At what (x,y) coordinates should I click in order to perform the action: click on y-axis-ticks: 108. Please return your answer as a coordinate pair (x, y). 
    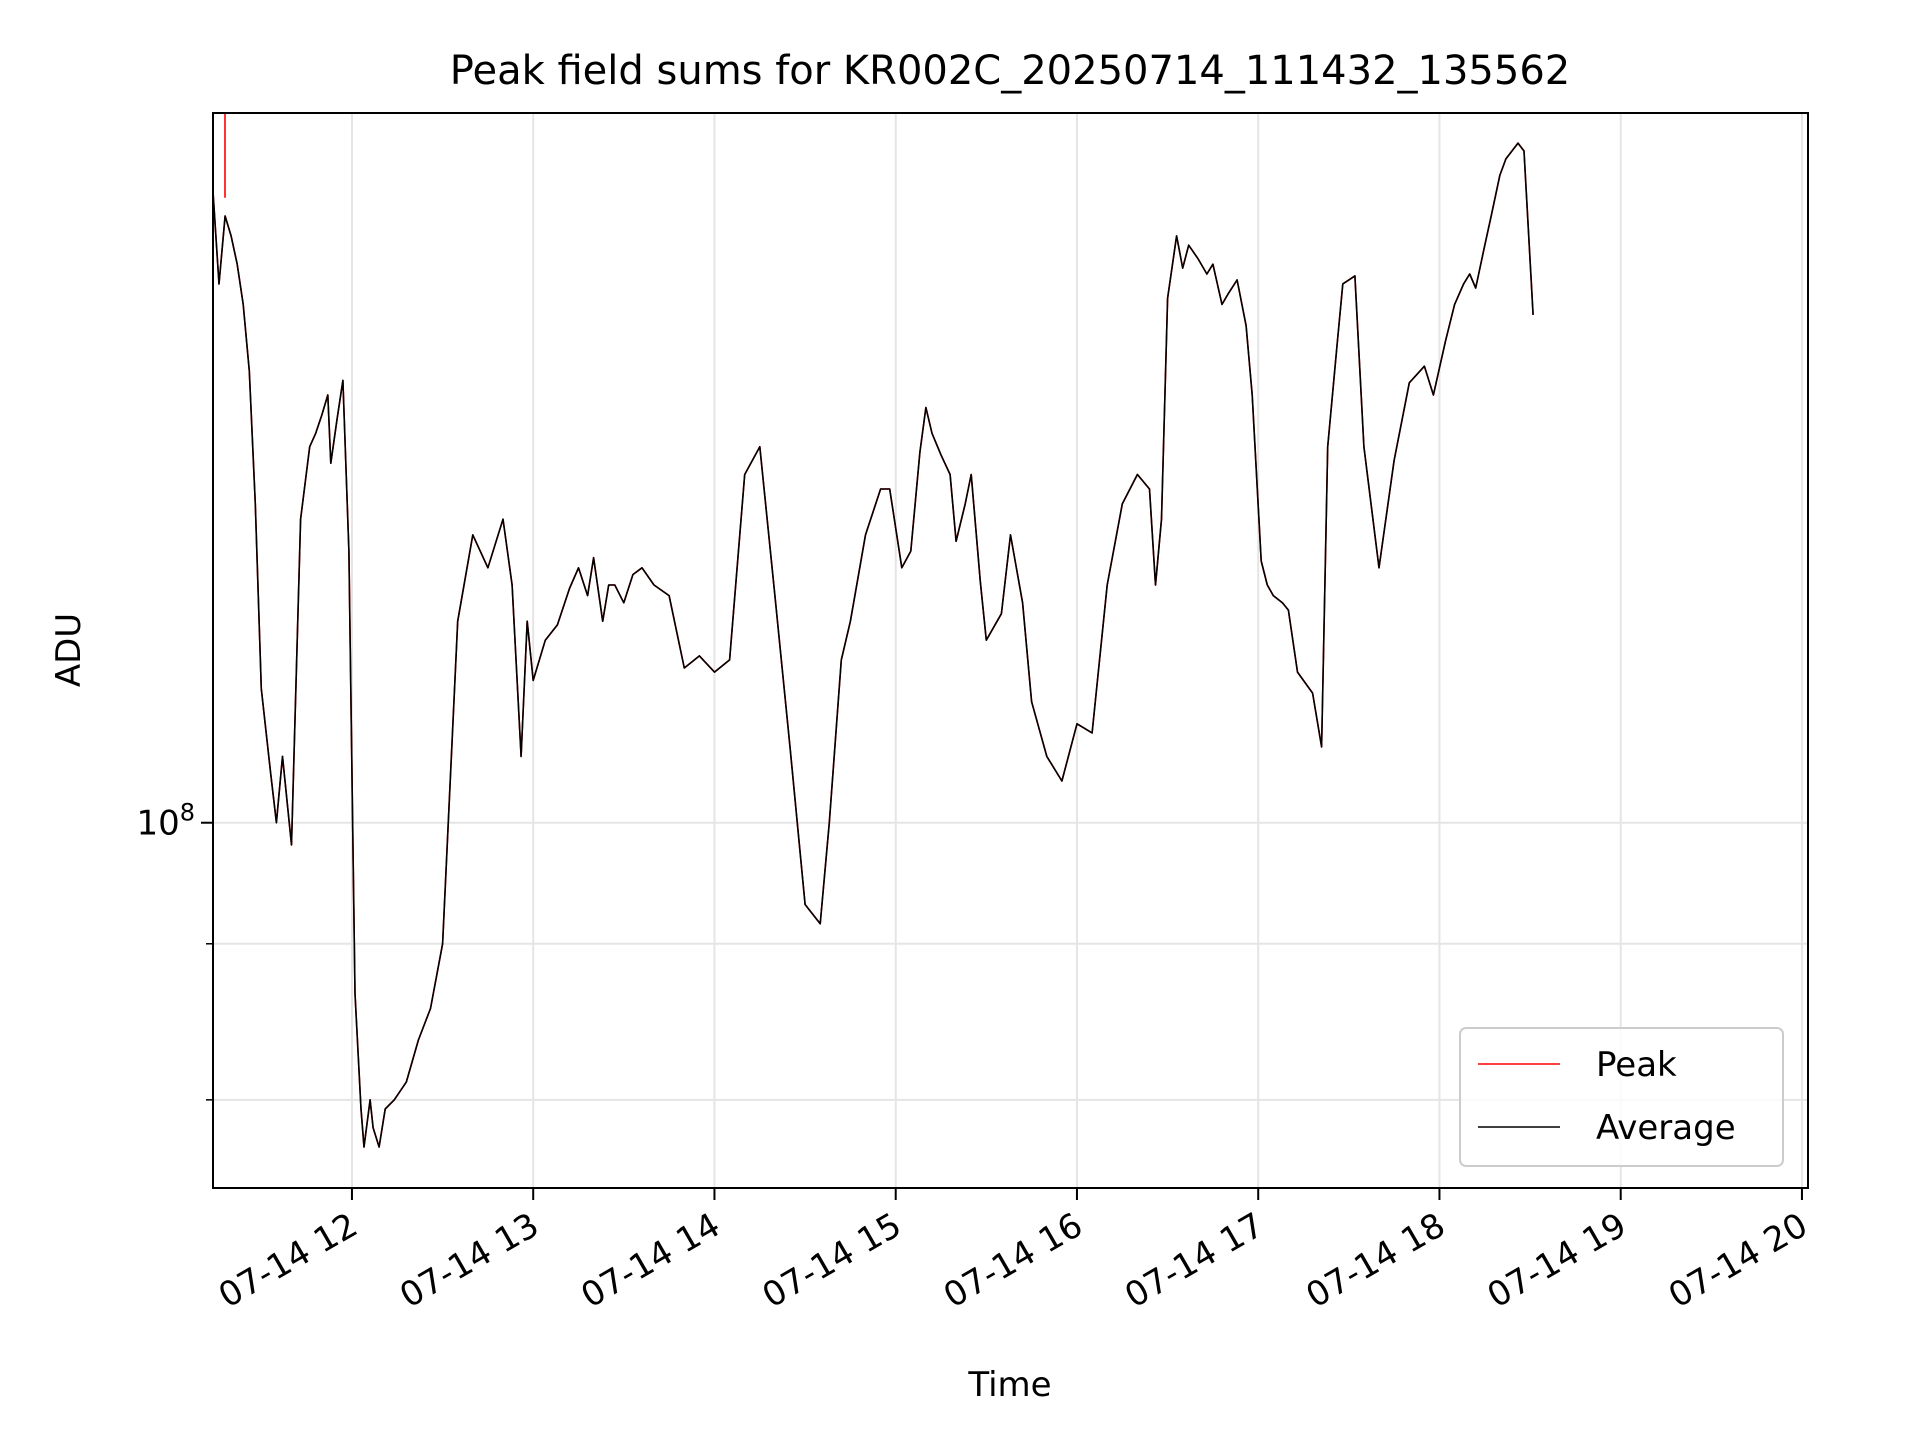
    Looking at the image, I should click on (174, 950).